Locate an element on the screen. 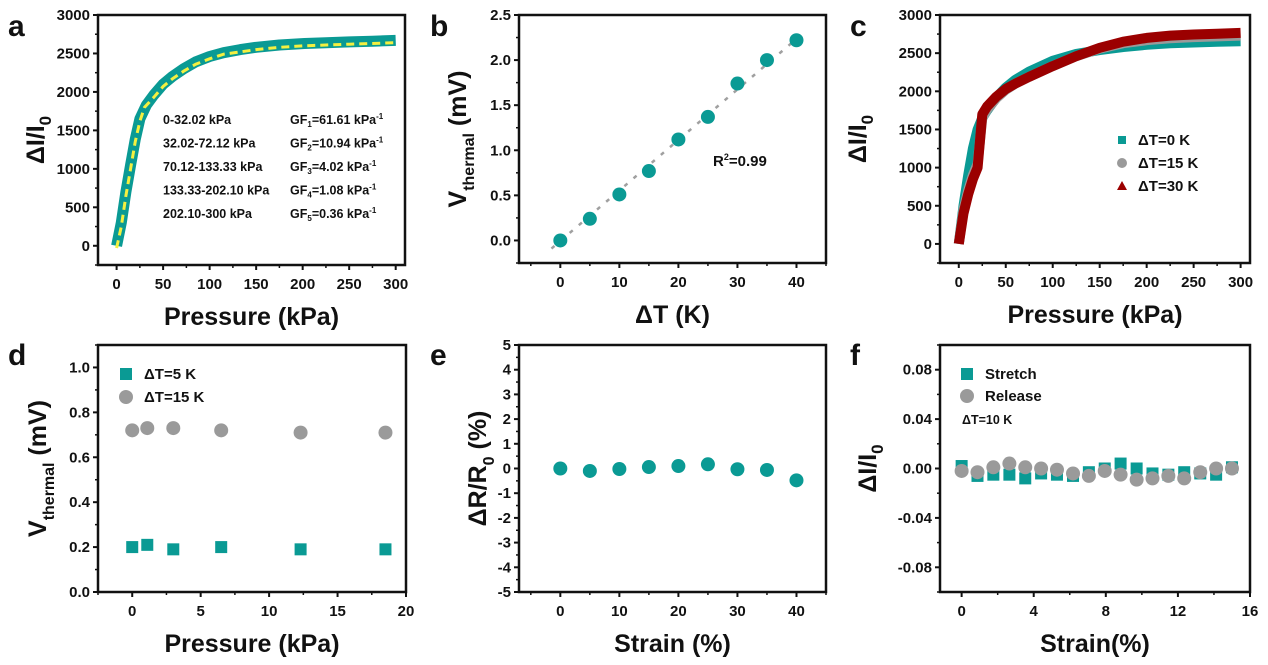 This screenshot has width=1268, height=665. y-tick-label: 2000 is located at coordinates (73, 92).